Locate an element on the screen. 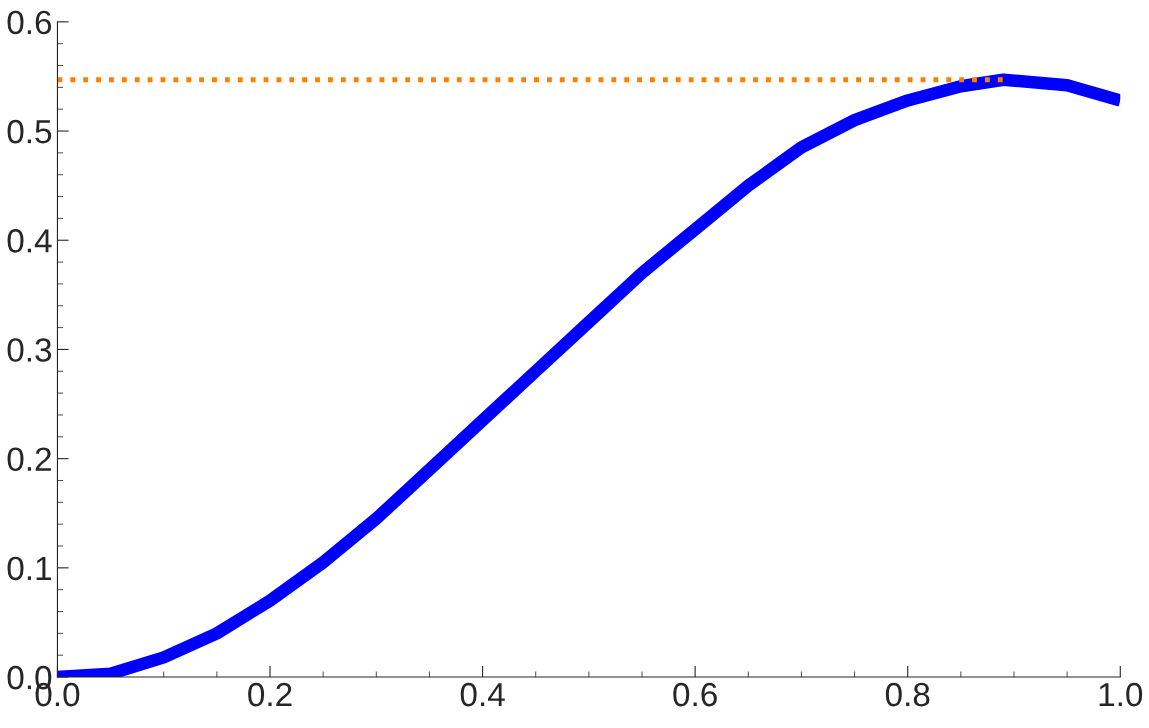  x-tick-label: 0.8 is located at coordinates (907, 694).